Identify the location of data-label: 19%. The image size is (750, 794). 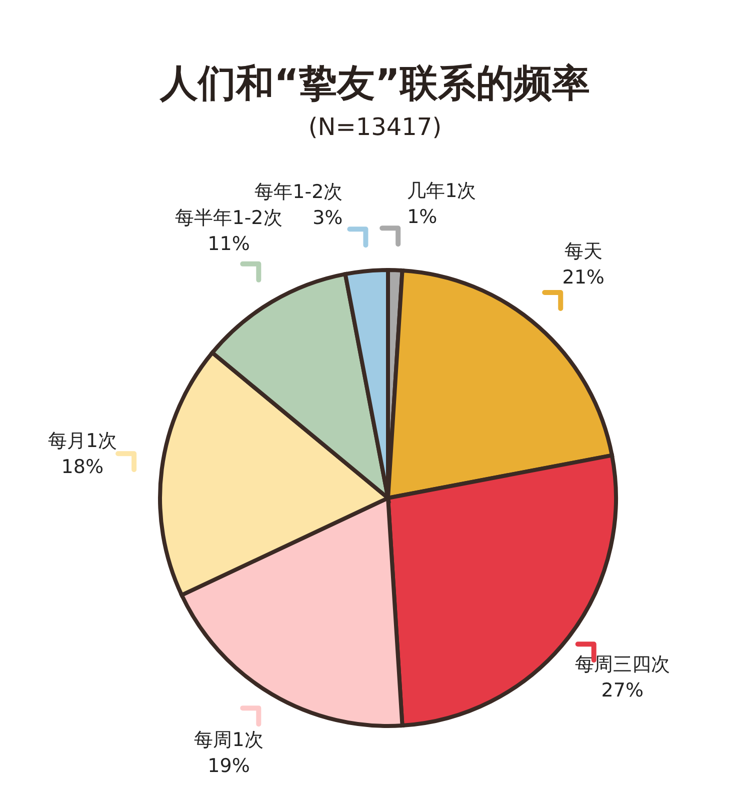
(229, 765).